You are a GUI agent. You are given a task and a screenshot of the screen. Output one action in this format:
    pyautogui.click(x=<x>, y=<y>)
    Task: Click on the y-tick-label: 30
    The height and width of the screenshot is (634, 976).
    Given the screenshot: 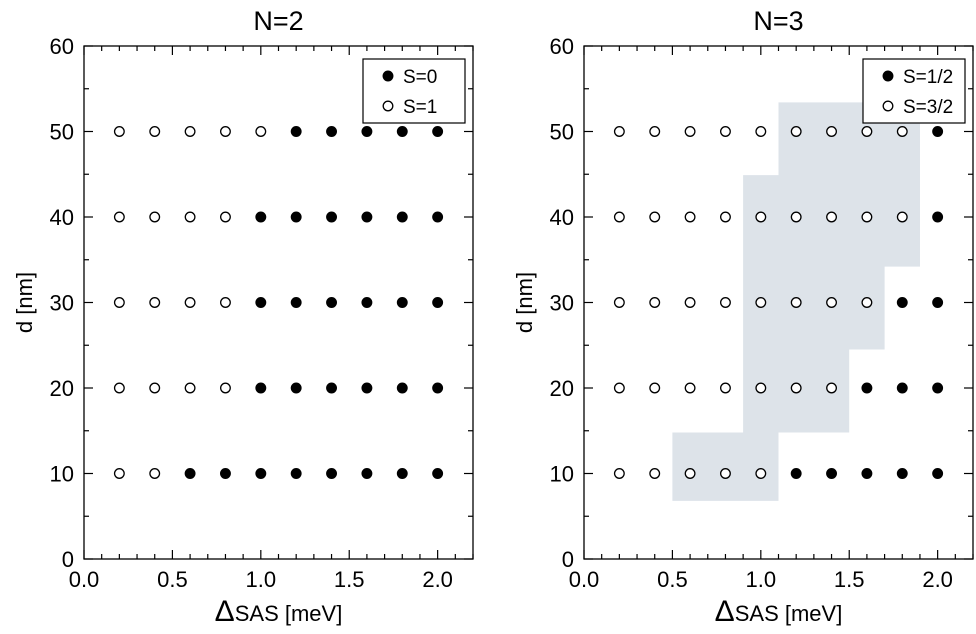 What is the action you would take?
    pyautogui.click(x=562, y=303)
    